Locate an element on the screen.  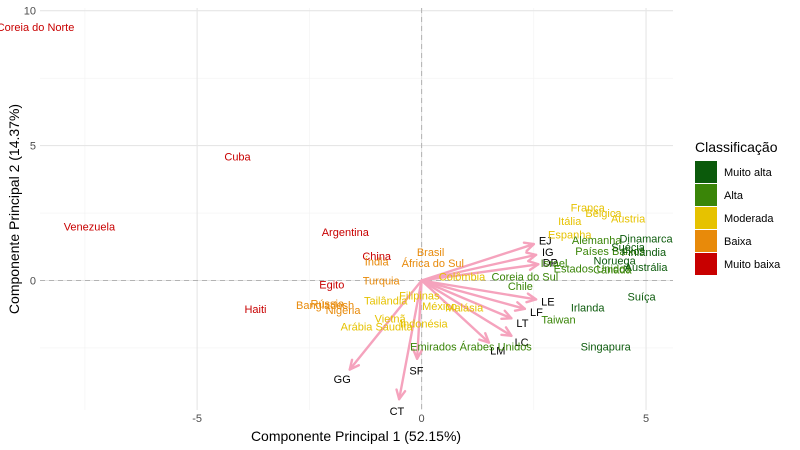
country-label: Bangladesh is located at coordinates (325, 306).